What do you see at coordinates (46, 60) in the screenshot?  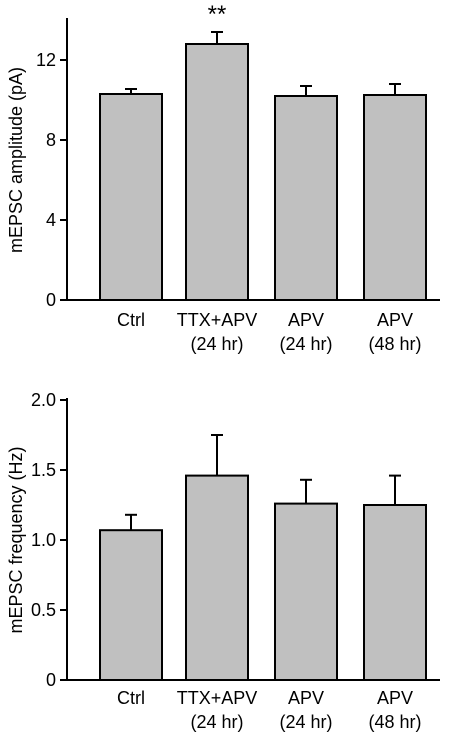 I see `y-tick-label: 12` at bounding box center [46, 60].